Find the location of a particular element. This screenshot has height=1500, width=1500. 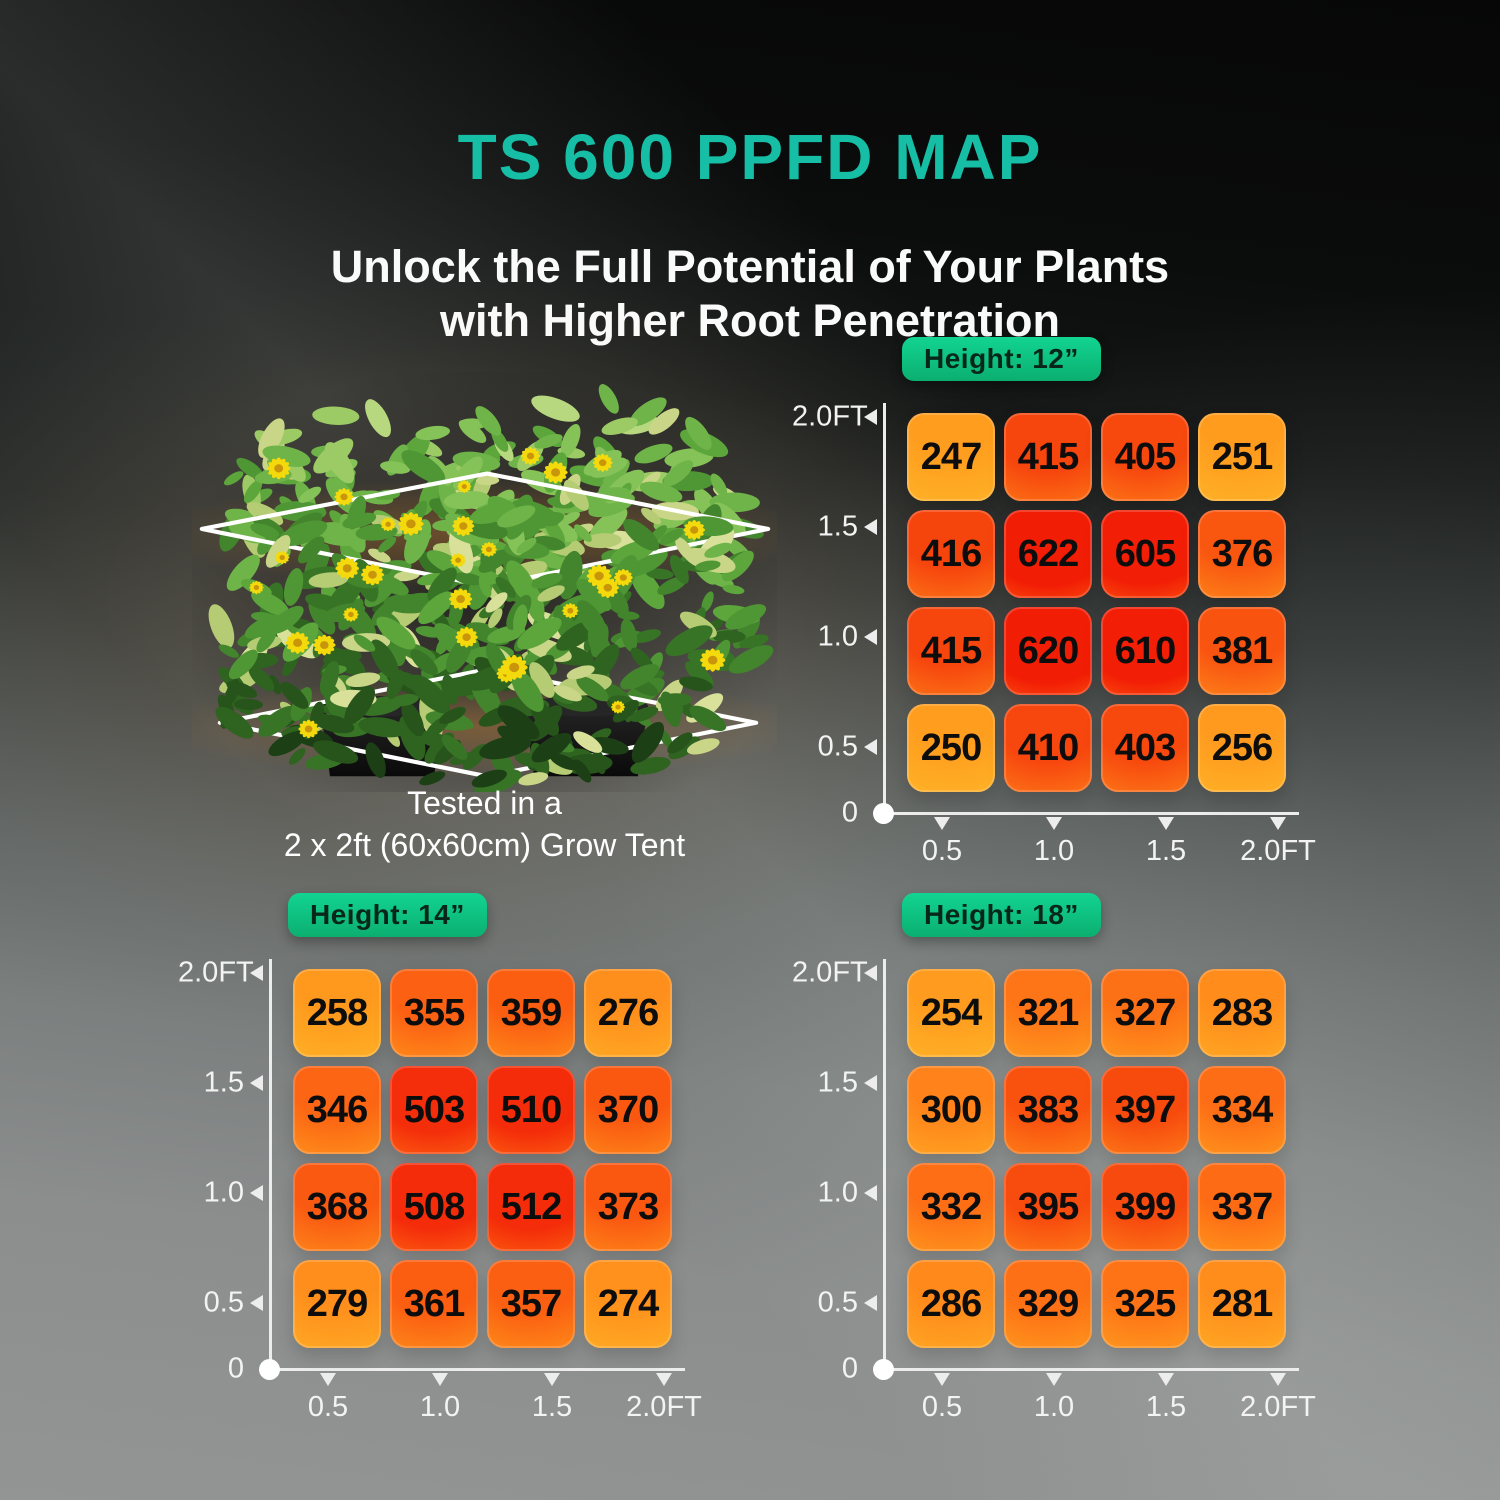

height-badge-12in: Height: 12” is located at coordinates (1001, 359).